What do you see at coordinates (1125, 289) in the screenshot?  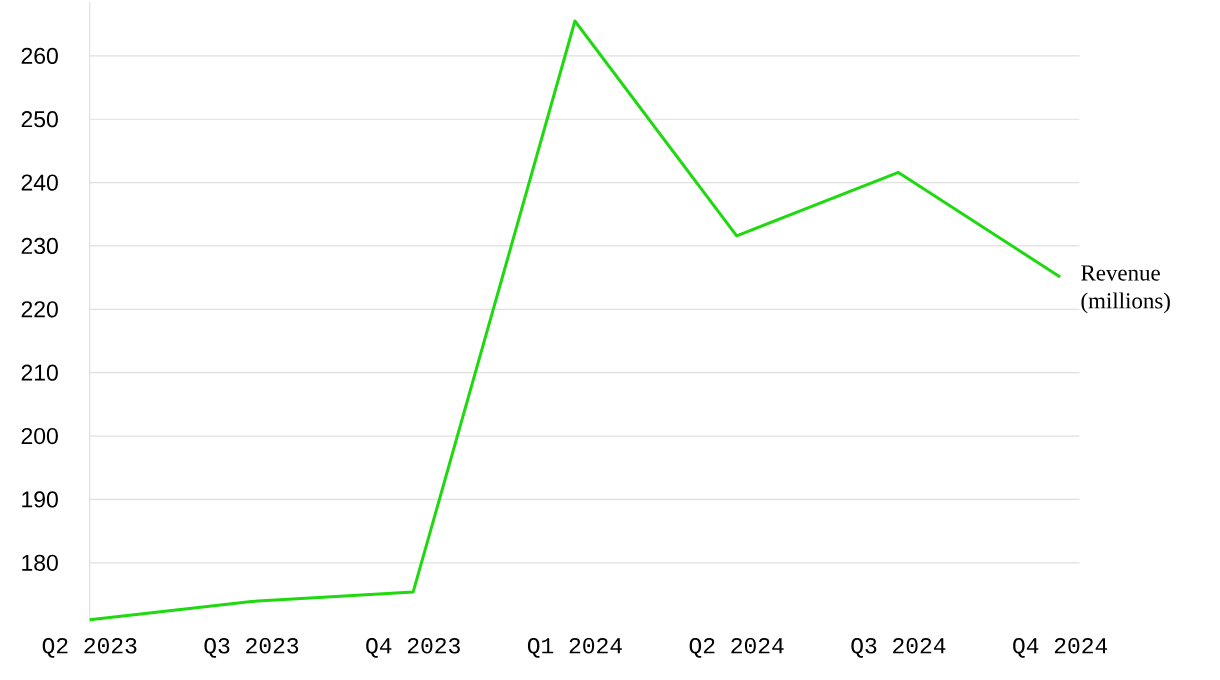 I see `series-label: Revenue (millions)` at bounding box center [1125, 289].